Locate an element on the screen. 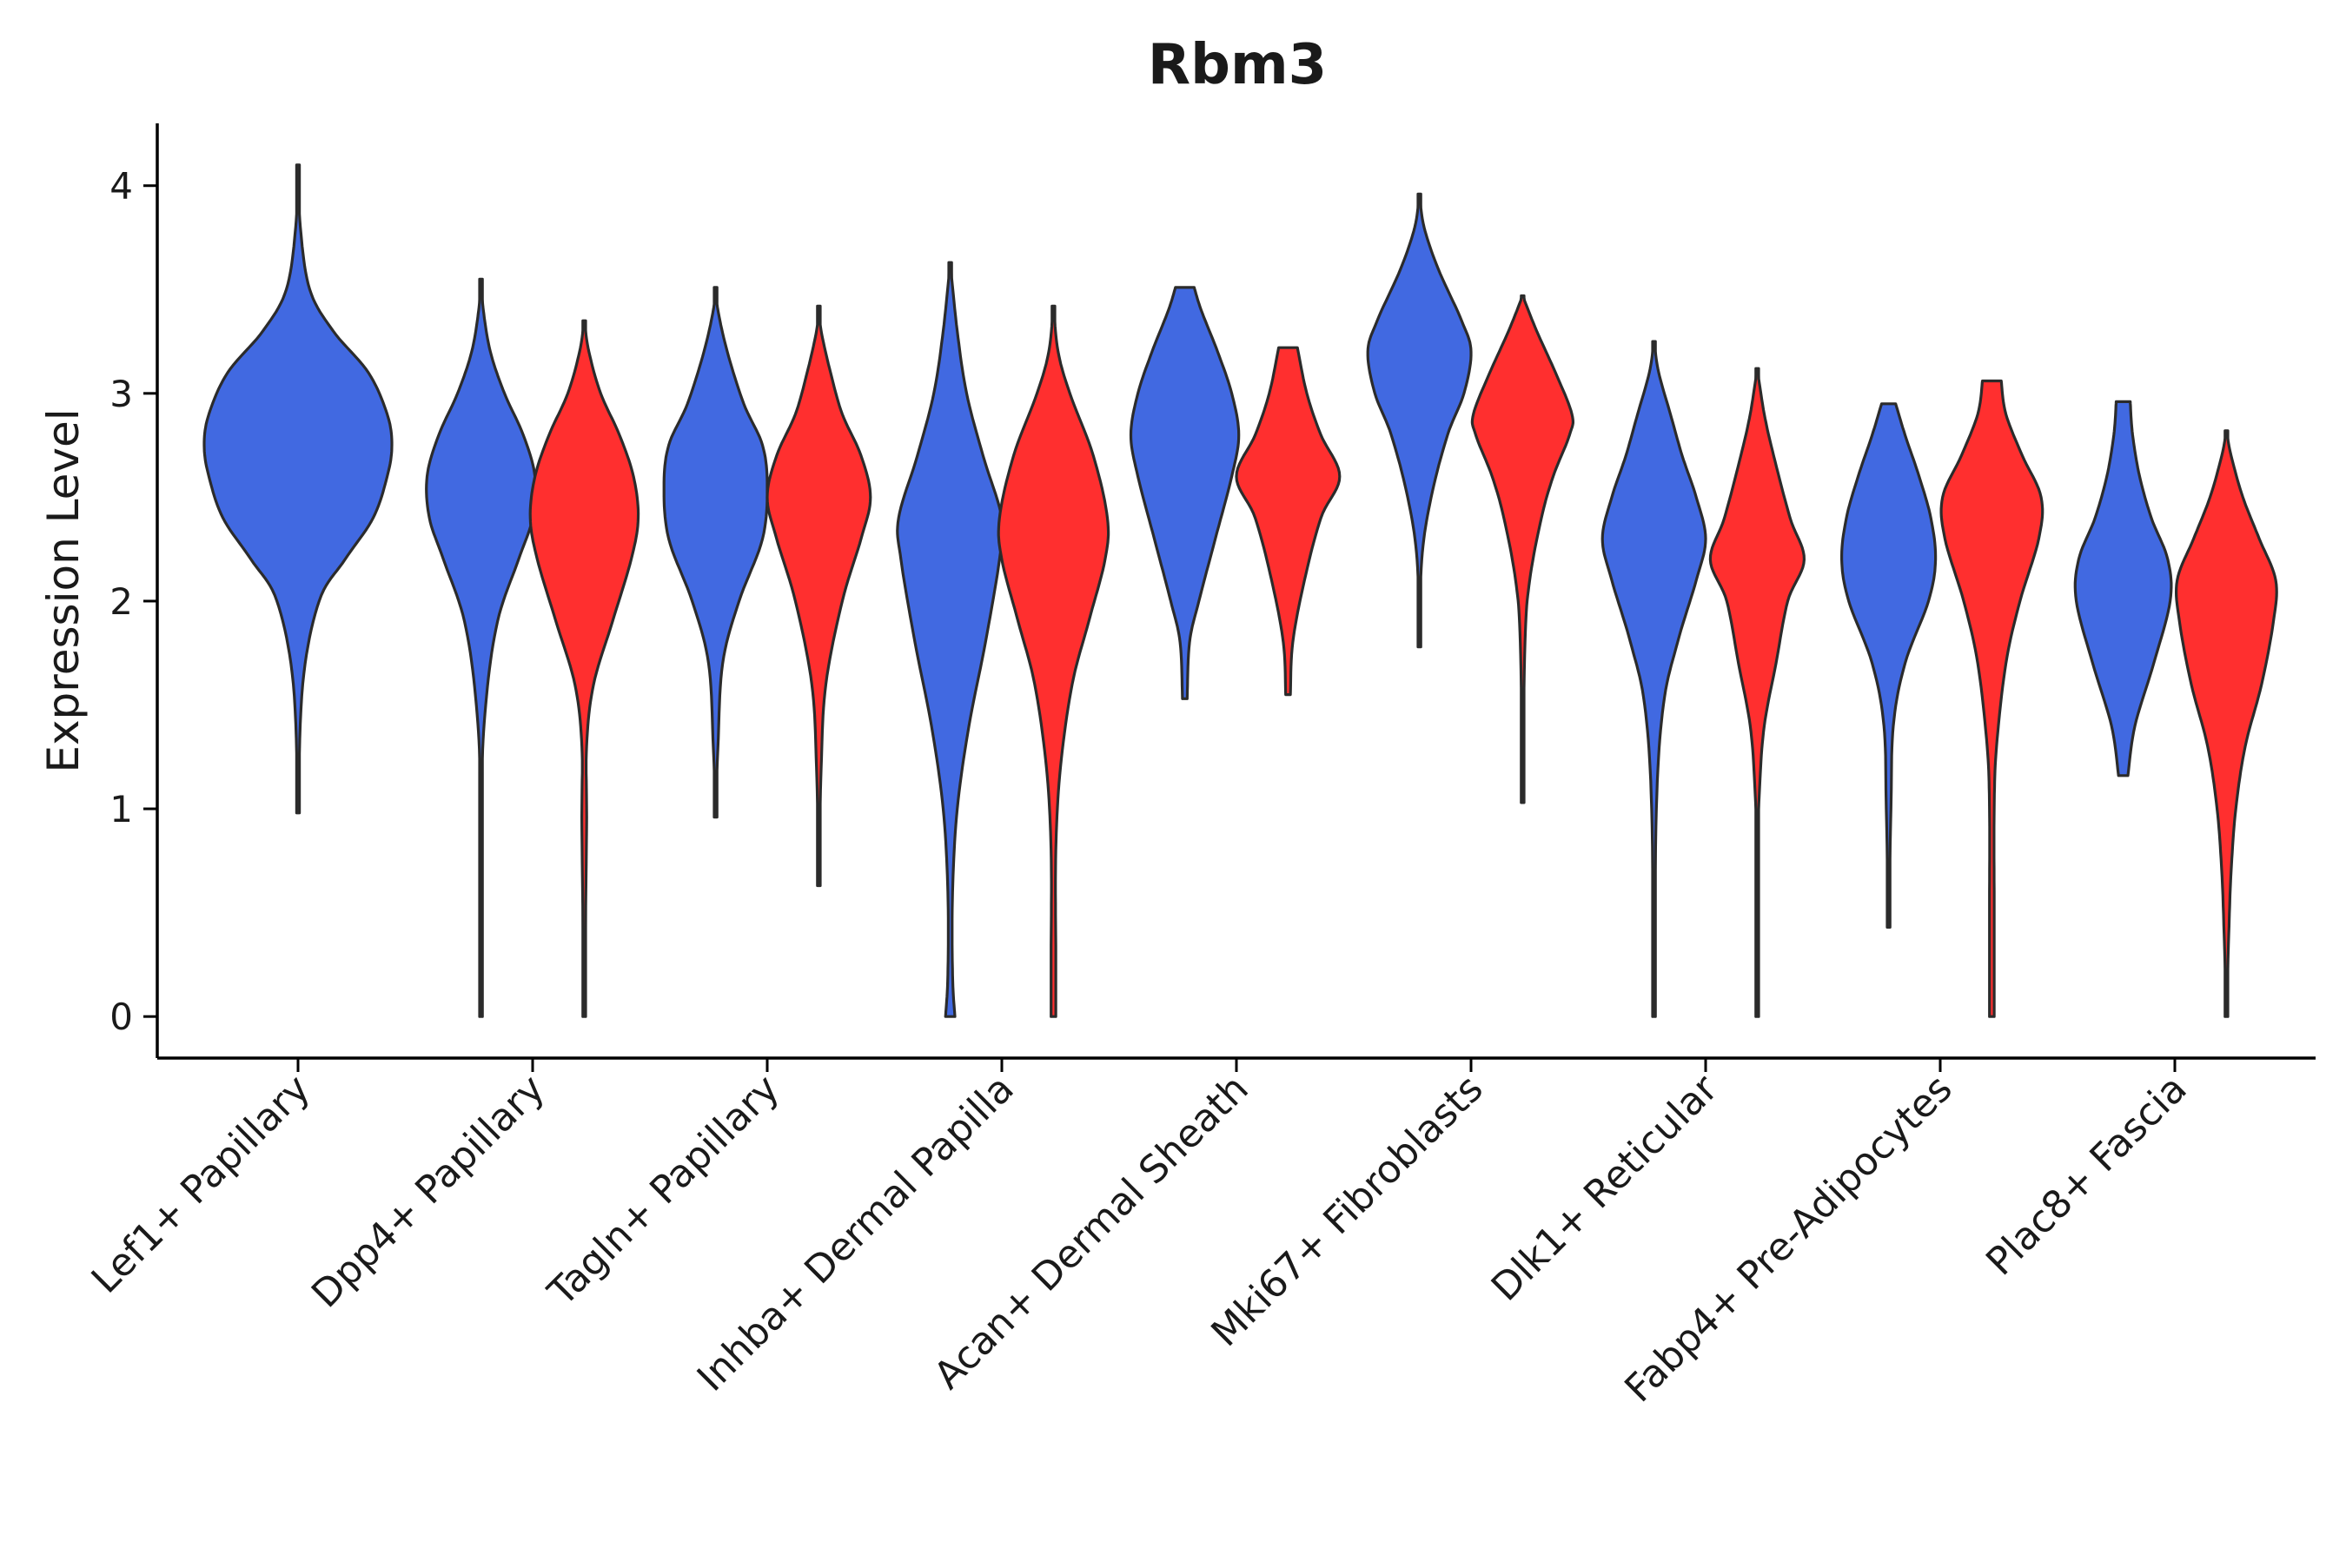 This screenshot has height=1568, width=2346. y-tick-label-2: 2 is located at coordinates (121, 601).